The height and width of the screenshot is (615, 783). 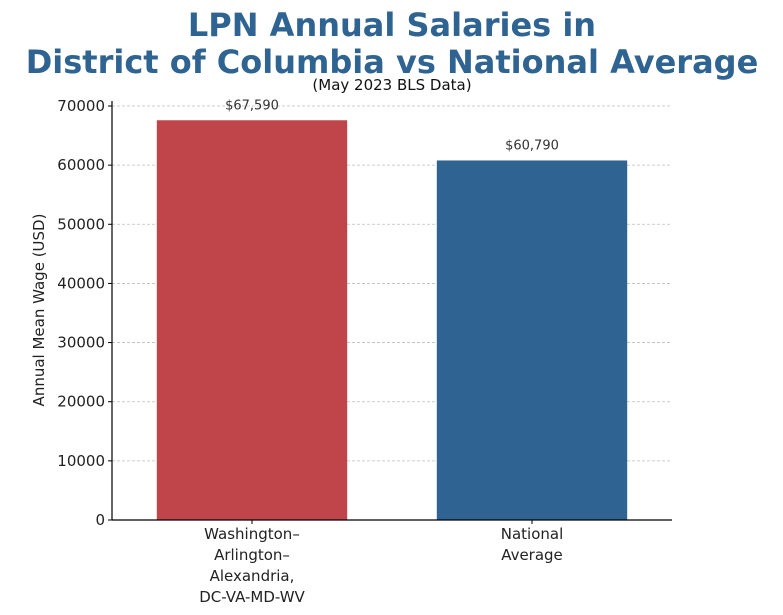 What do you see at coordinates (392, 62) in the screenshot?
I see `chart-title-line-2: District of Columbia vs National Average` at bounding box center [392, 62].